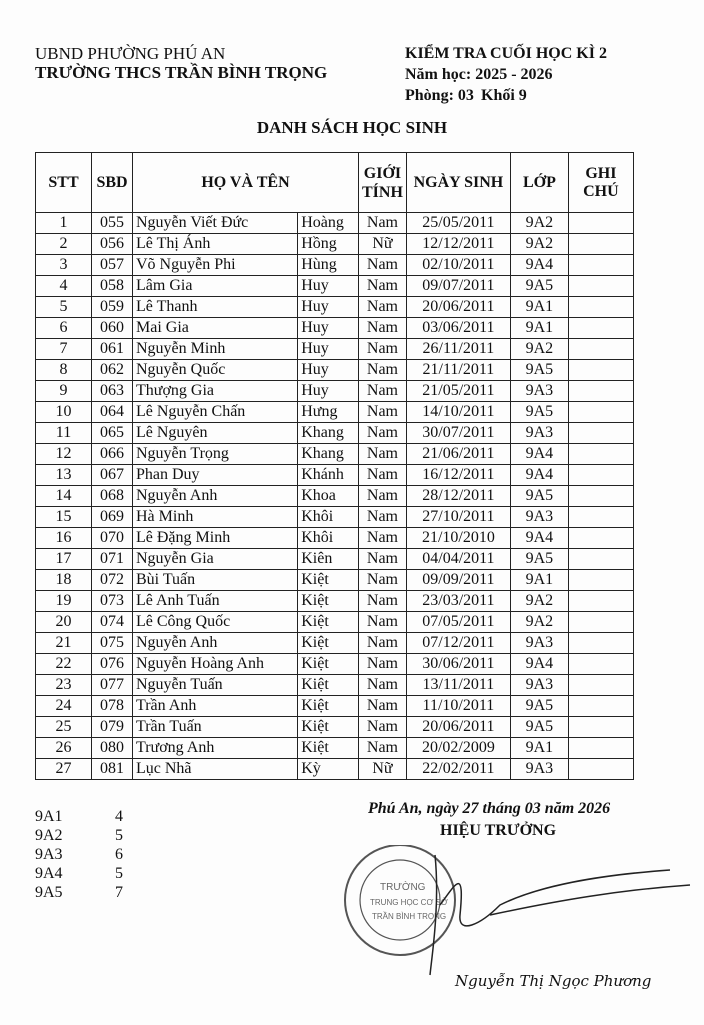 The image size is (704, 1025). What do you see at coordinates (49, 892) in the screenshot?
I see `class-label: 9A5` at bounding box center [49, 892].